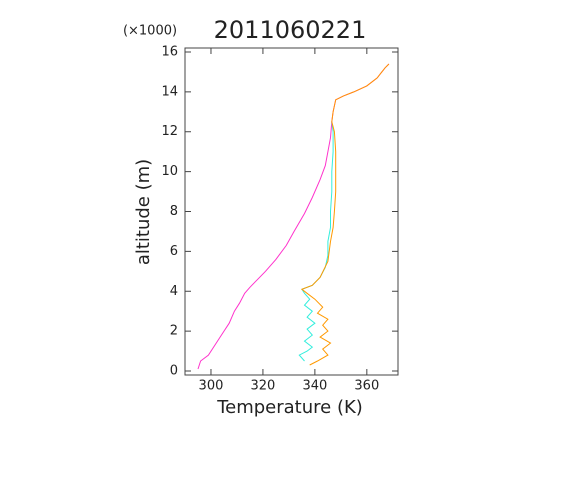 Image resolution: width=563 pixels, height=493 pixels. Describe the element at coordinates (174, 211) in the screenshot. I see `y-tick-label: 8` at that location.